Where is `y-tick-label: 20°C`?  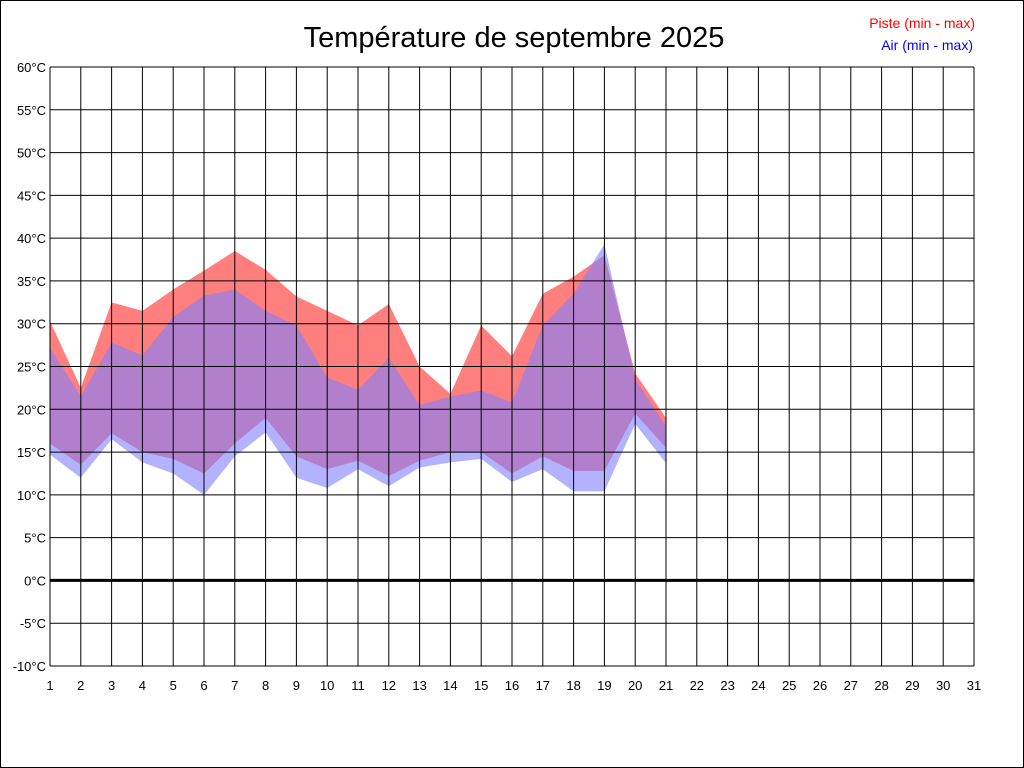 y-tick-label: 20°C is located at coordinates (31, 409).